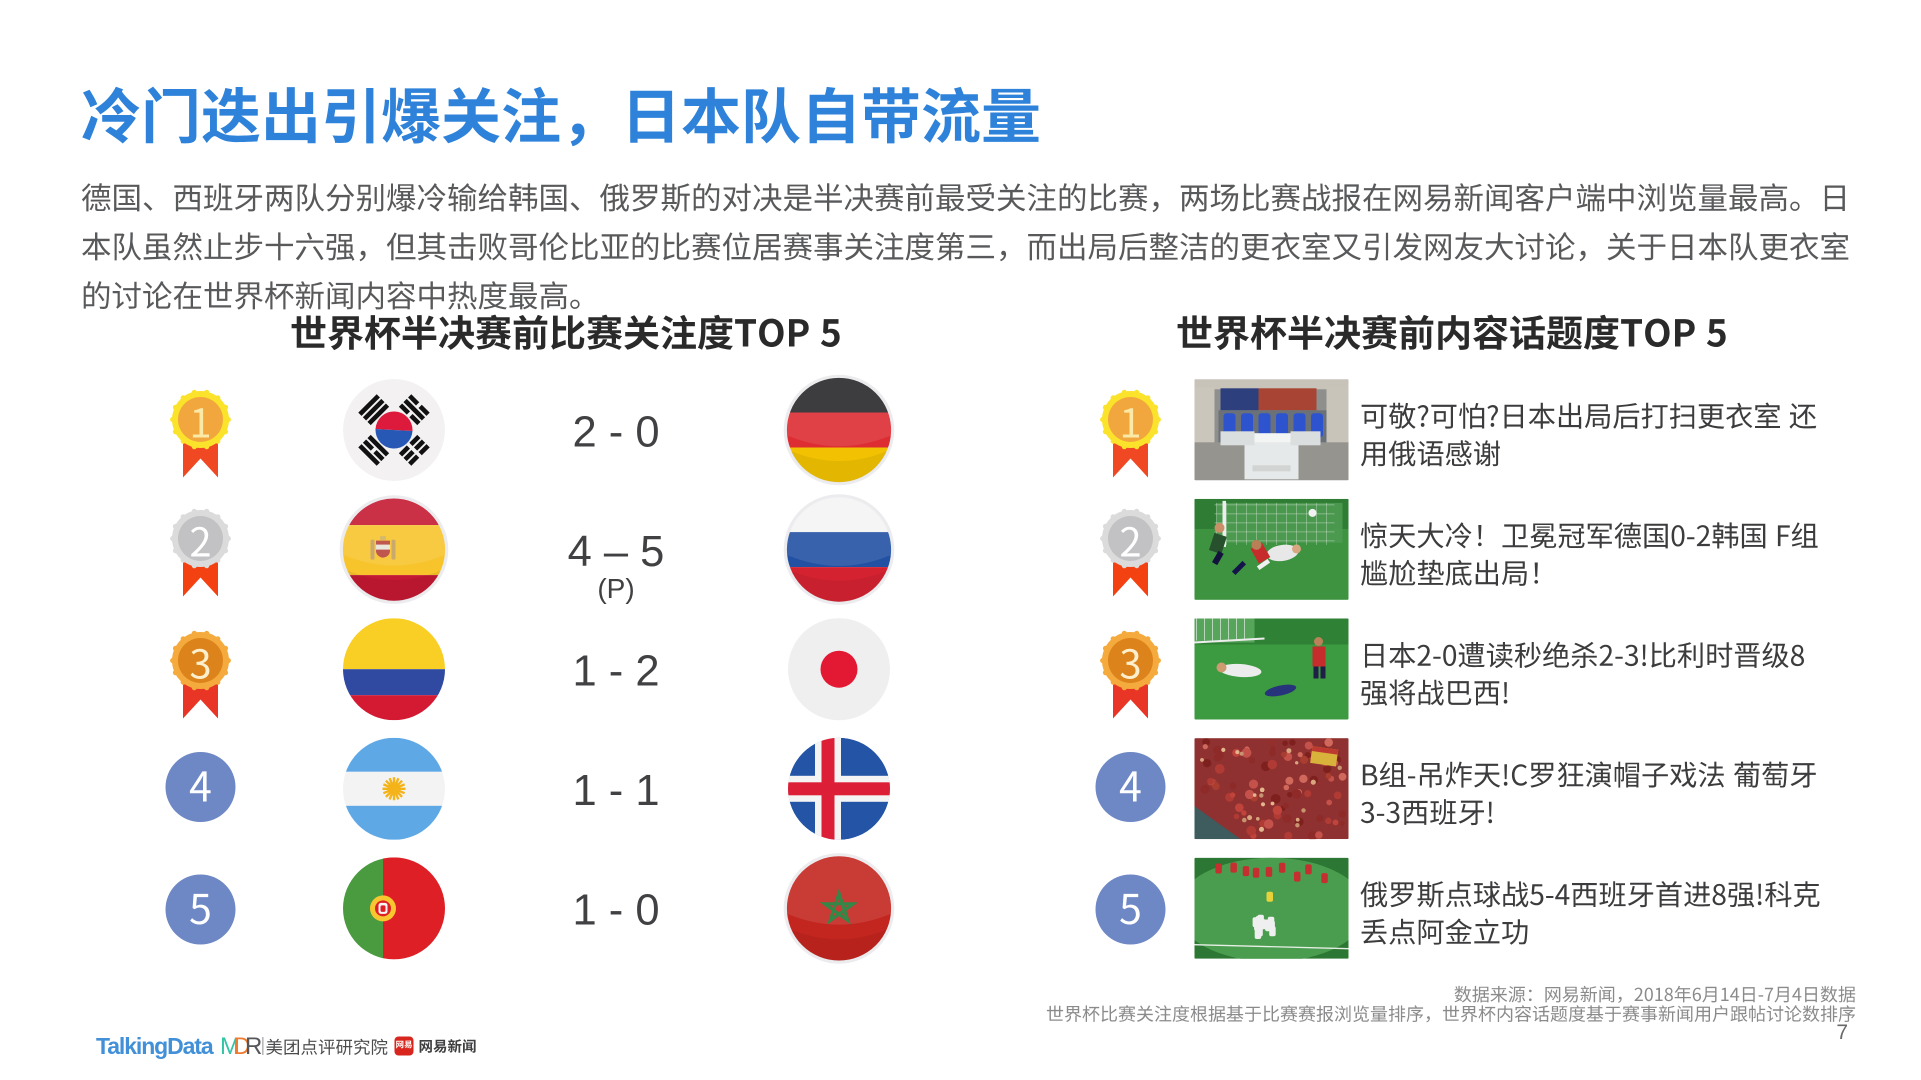 The image size is (1921, 1080). Describe the element at coordinates (1842, 1032) in the screenshot. I see `svg-text: 7` at that location.